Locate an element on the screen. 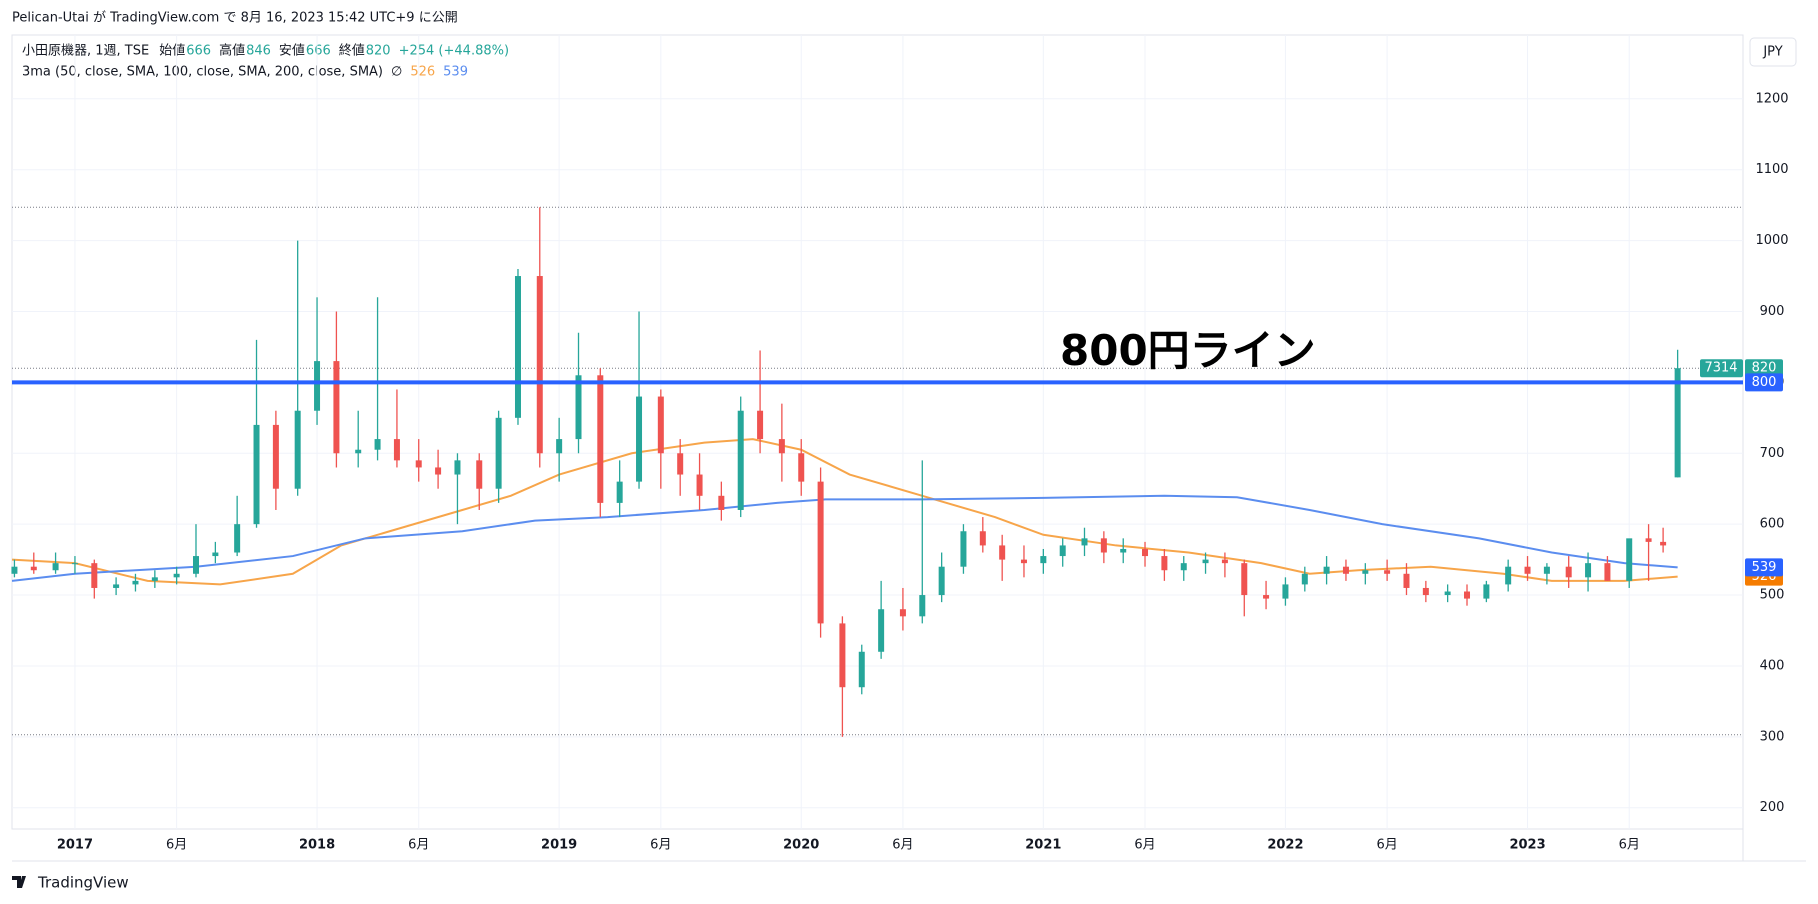 Image resolution: width=1818 pixels, height=904 pixels. x-tick-label: 2023 is located at coordinates (1527, 845).